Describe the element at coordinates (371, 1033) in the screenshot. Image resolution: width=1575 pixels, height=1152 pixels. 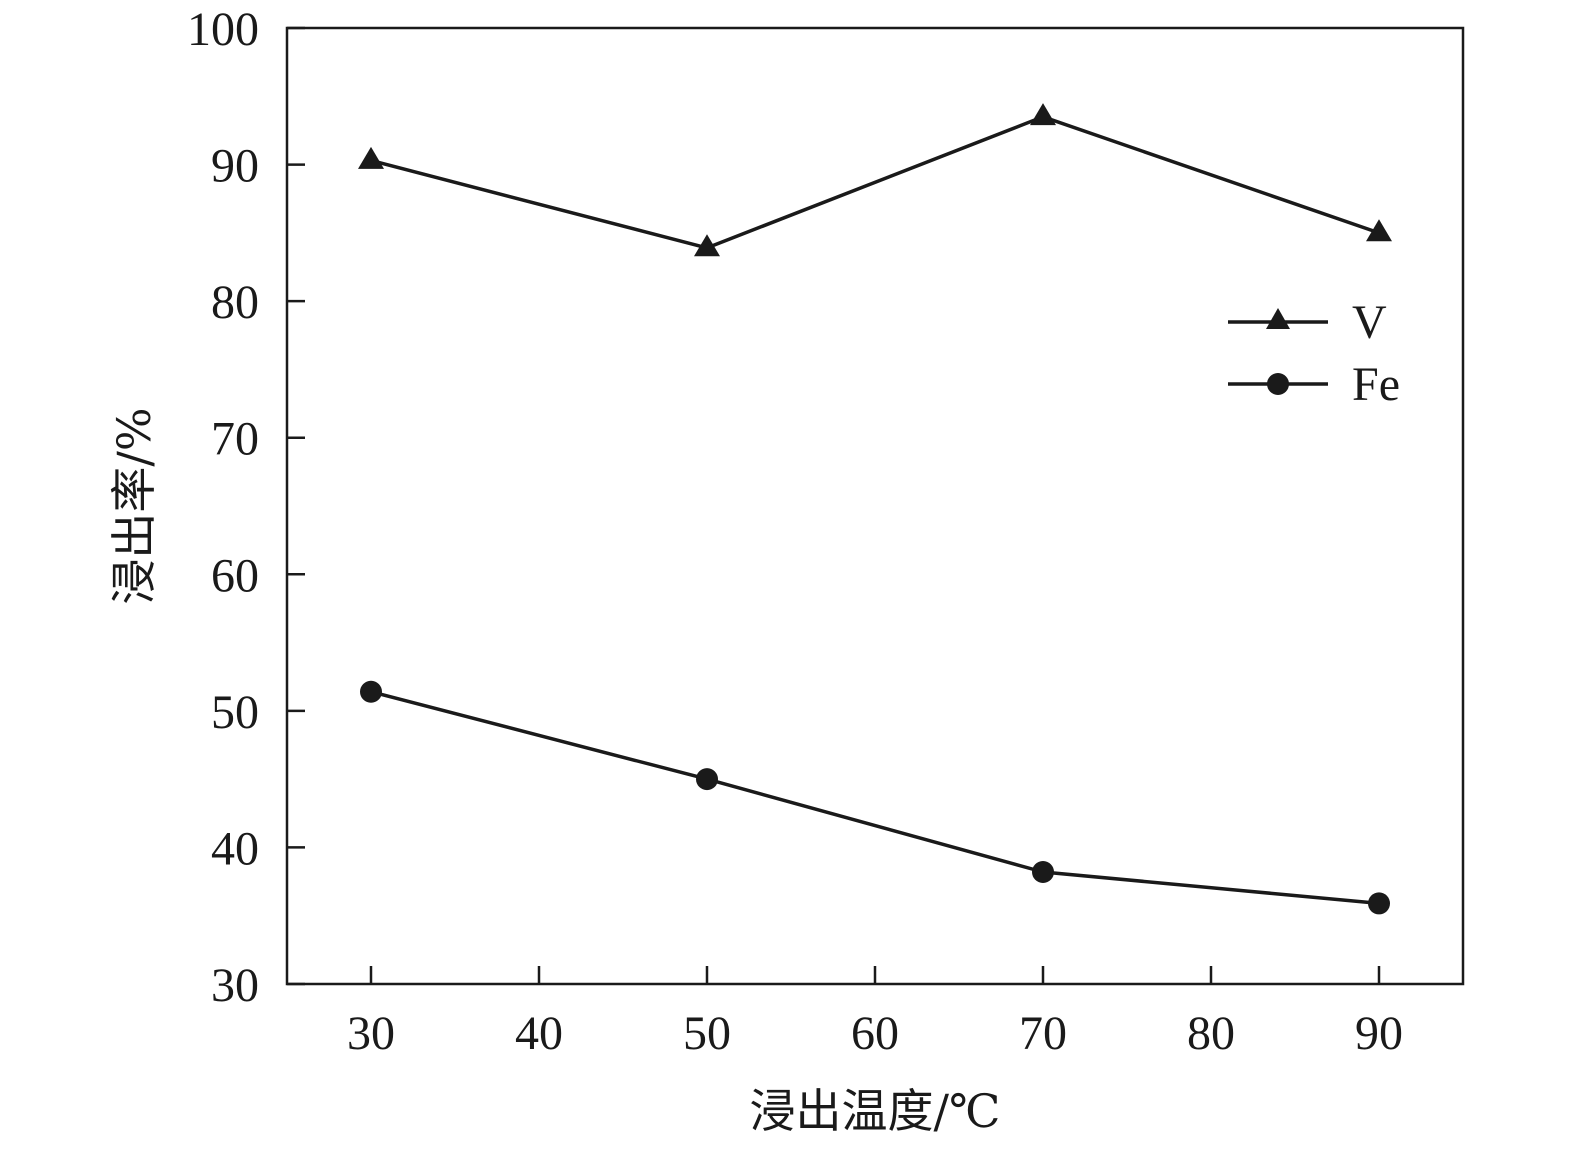
I see `x-tick-label: 30` at that location.